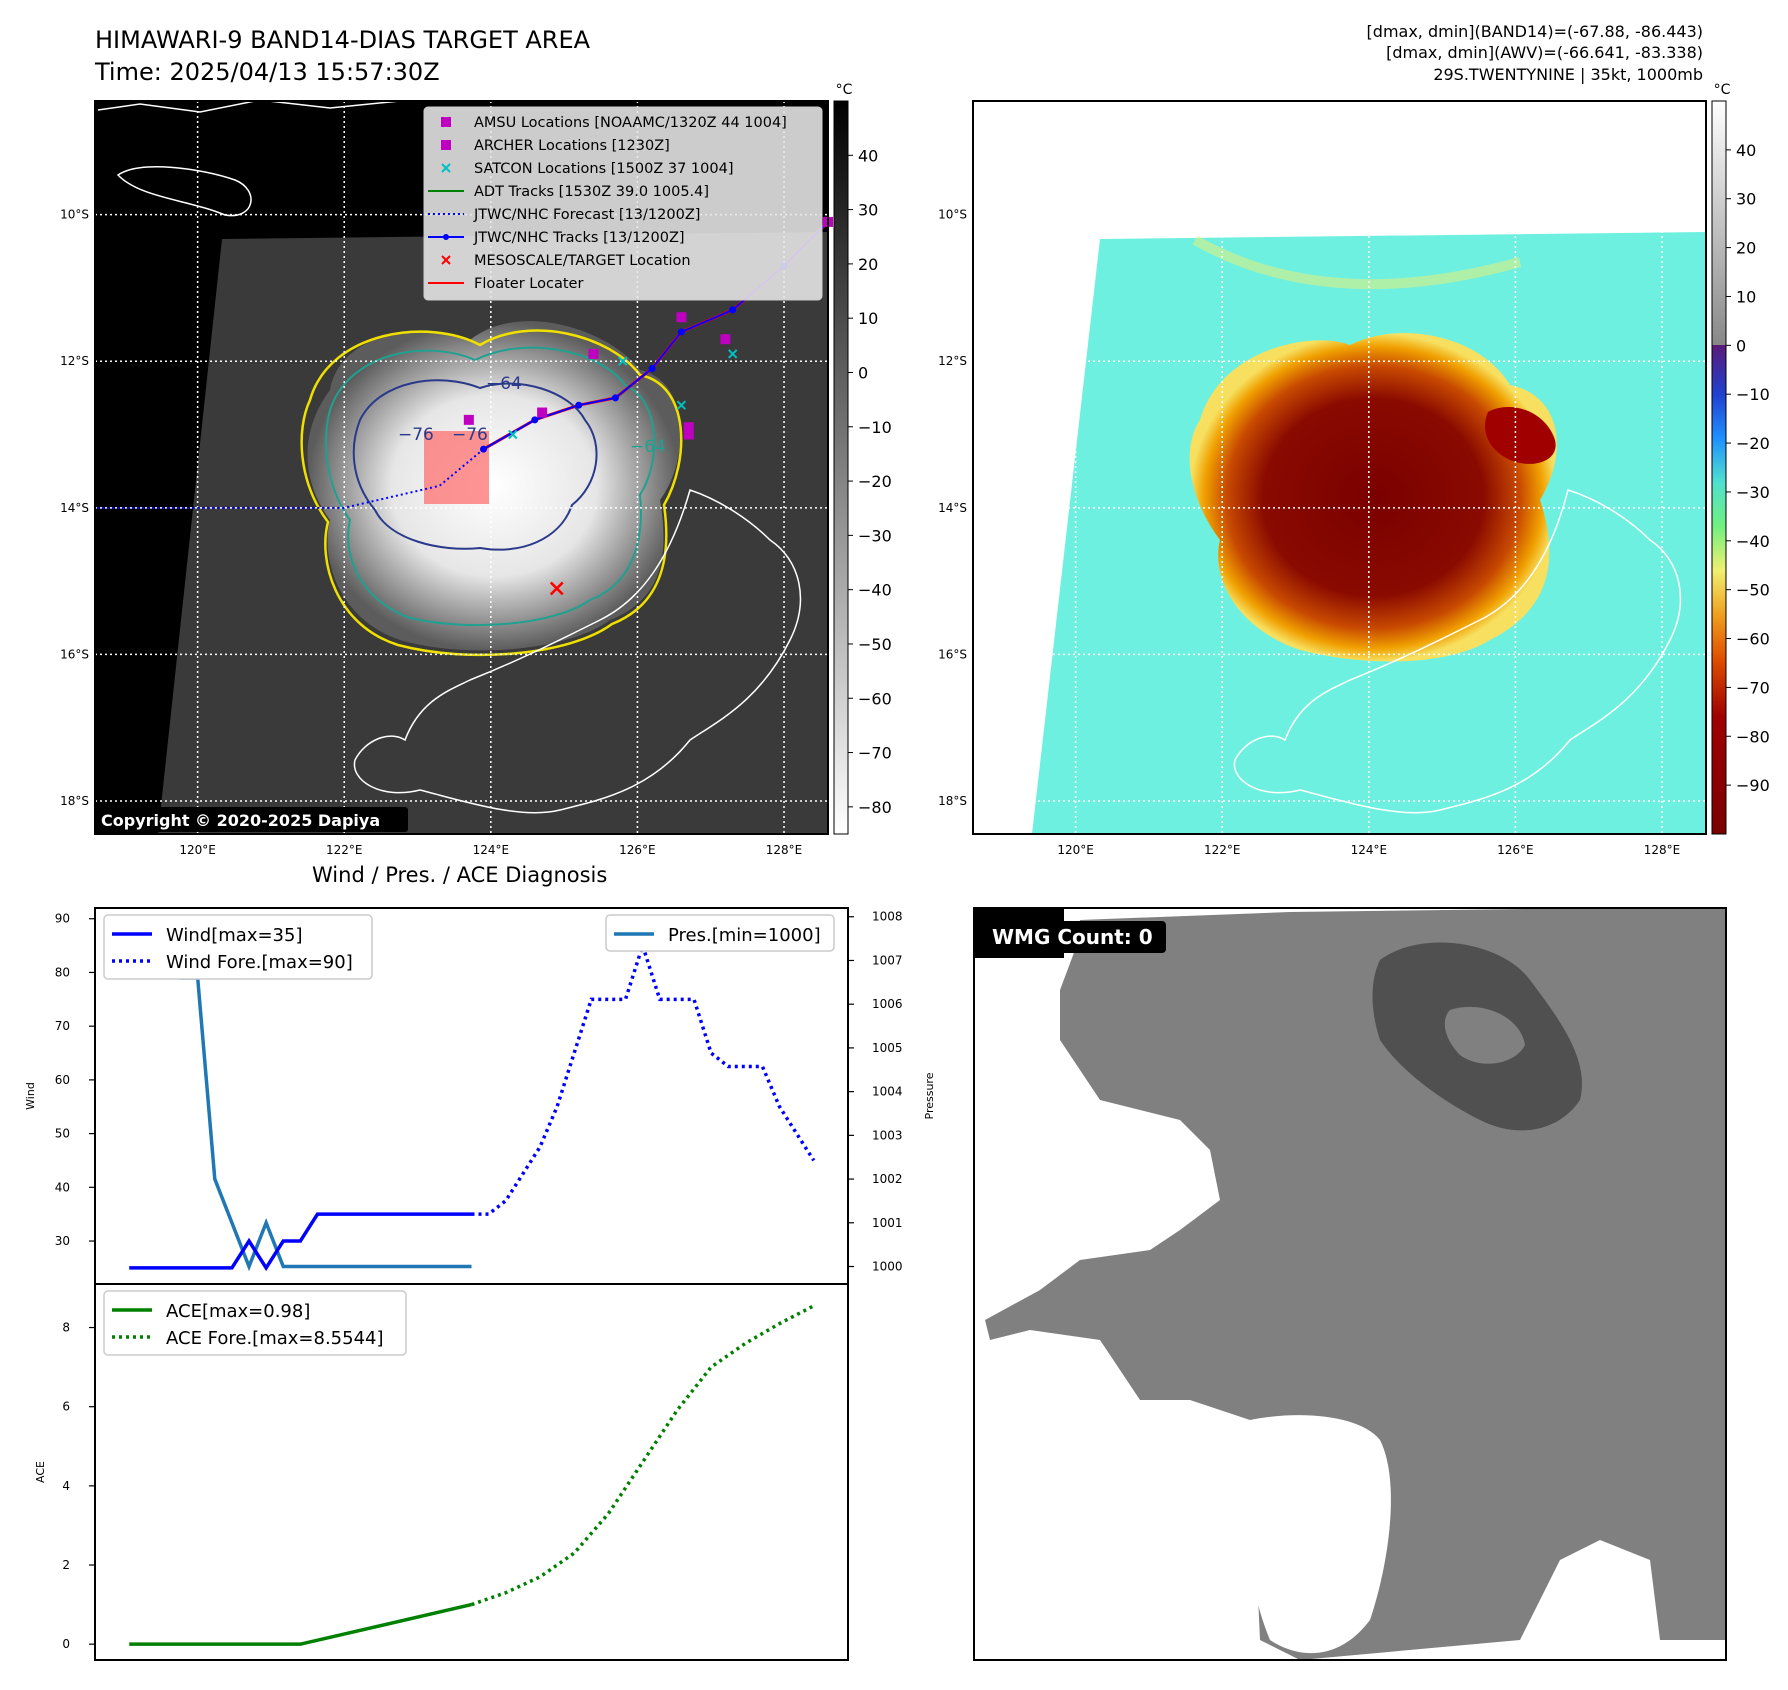  I want to click on pressure-legend-label: Pres.[min=1000], so click(744, 935).